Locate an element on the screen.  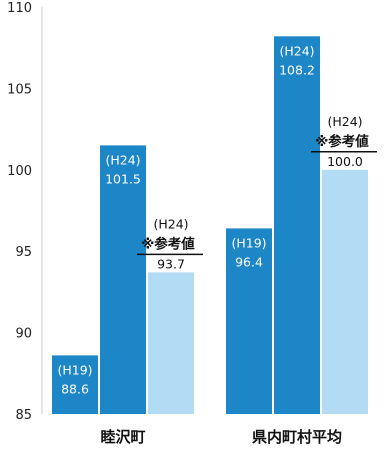
bar-value-label: 108.2 is located at coordinates (297, 69).